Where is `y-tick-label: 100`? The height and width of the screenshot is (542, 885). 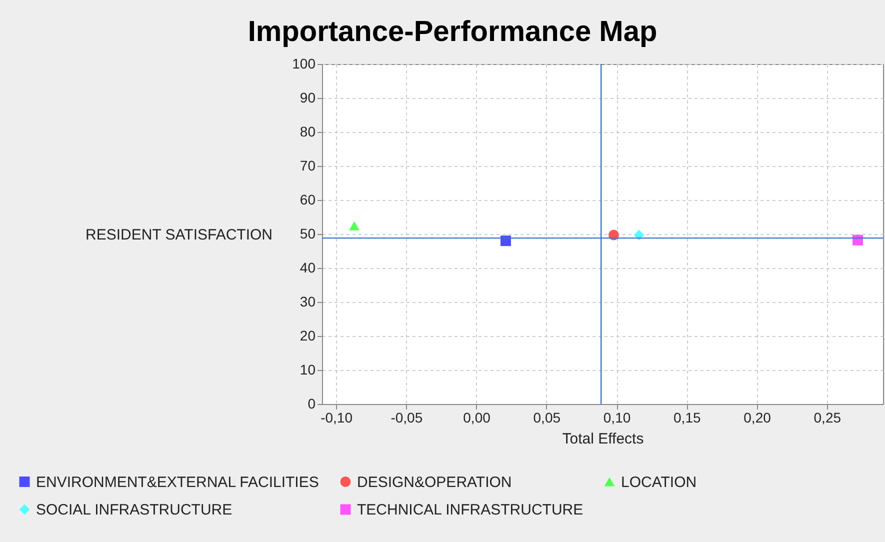 y-tick-label: 100 is located at coordinates (304, 64).